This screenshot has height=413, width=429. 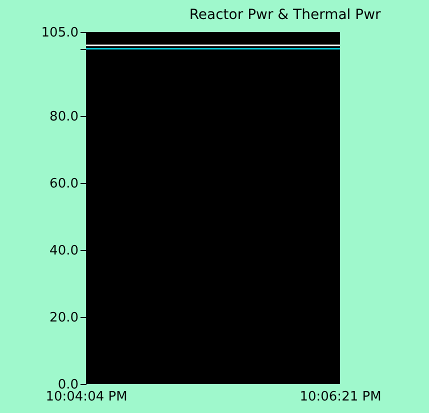 What do you see at coordinates (68, 385) in the screenshot?
I see `y-tick-label: 0.0` at bounding box center [68, 385].